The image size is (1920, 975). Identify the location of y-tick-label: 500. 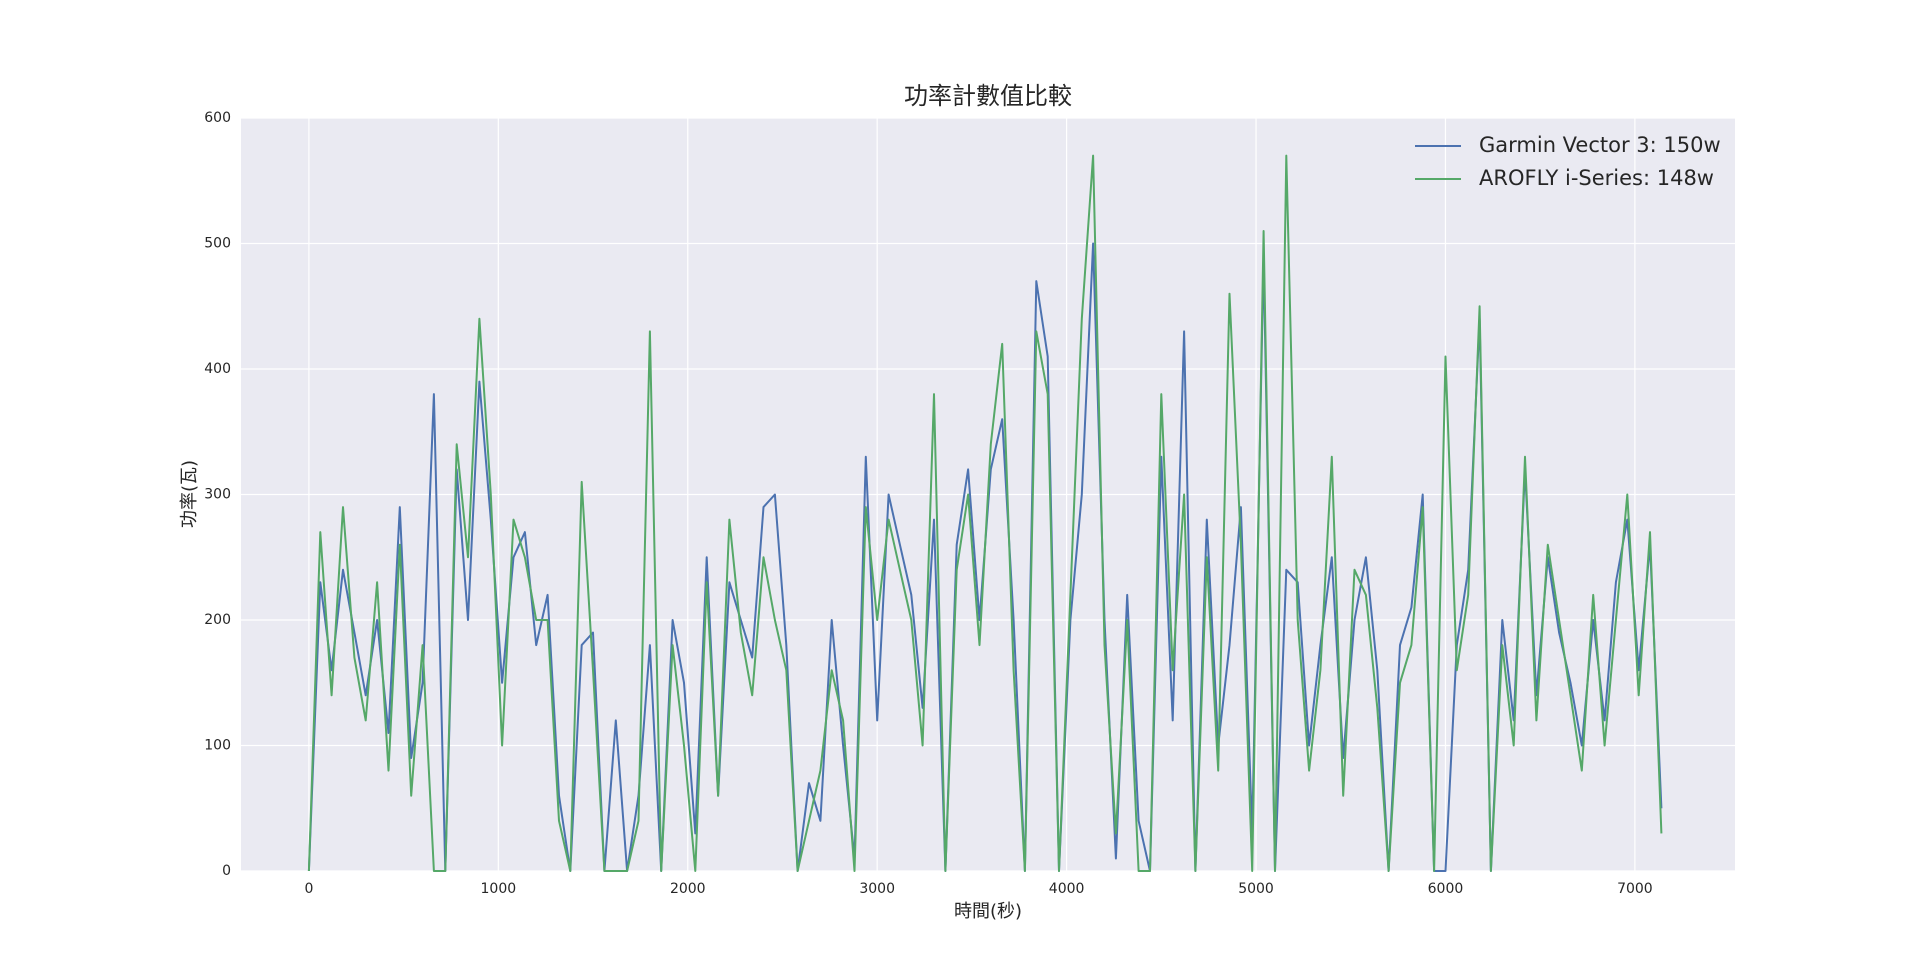
(217, 244).